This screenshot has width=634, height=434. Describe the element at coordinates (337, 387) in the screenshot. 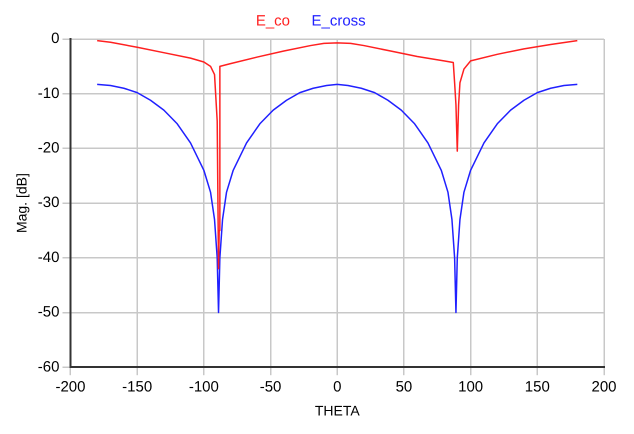

I see `x-tick-label: 0` at that location.